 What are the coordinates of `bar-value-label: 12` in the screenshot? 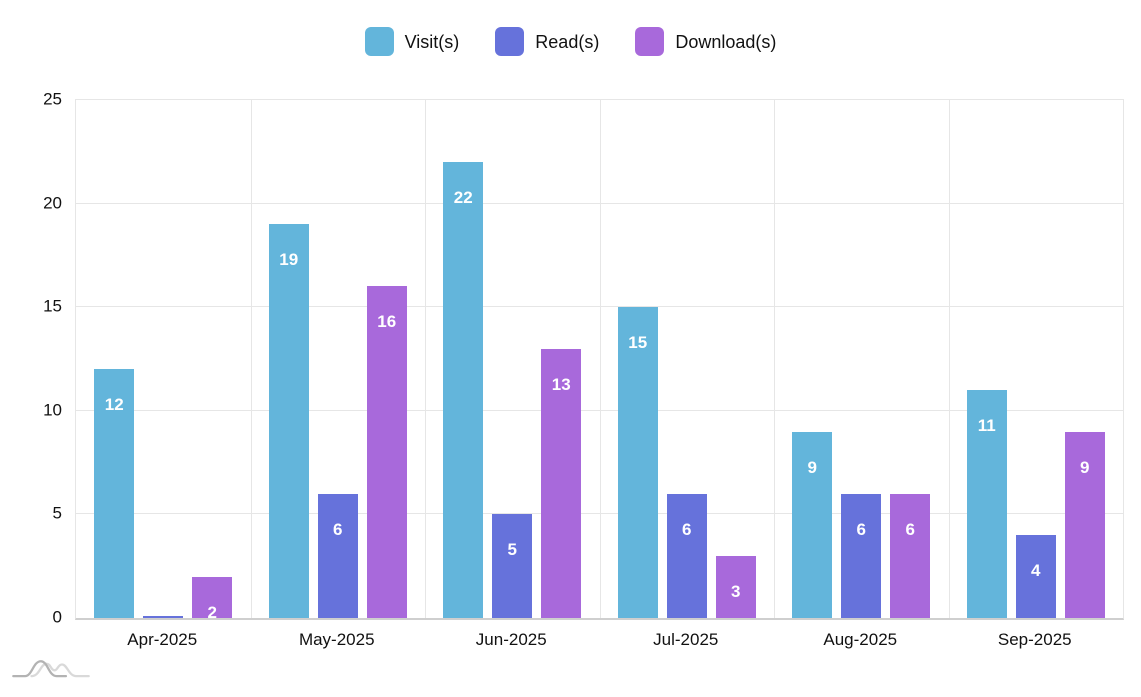 It's located at (114, 405).